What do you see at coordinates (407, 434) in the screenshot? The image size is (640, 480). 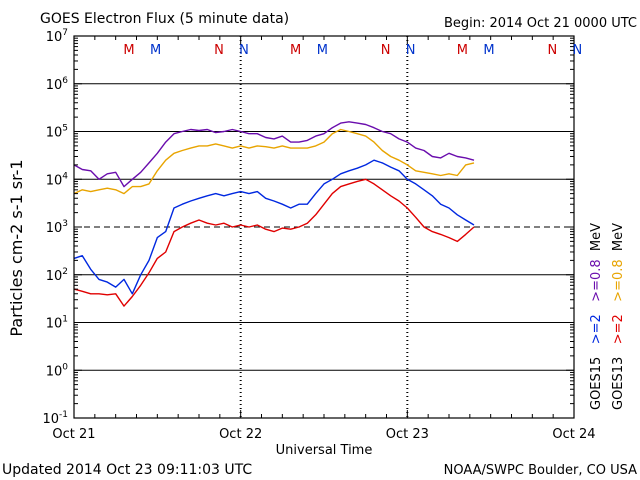 I see `x-tick-label: Oct 23` at bounding box center [407, 434].